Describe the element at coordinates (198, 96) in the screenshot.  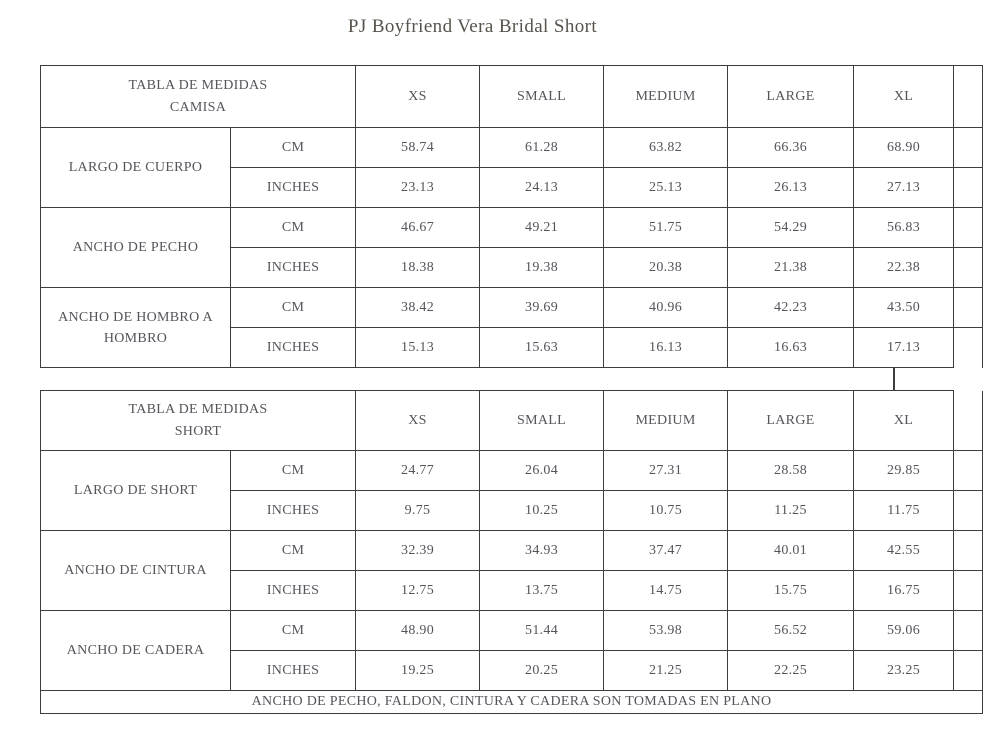
I see `camisa-table-title: TABLA DE MEDIDAS CAMISA` at that location.